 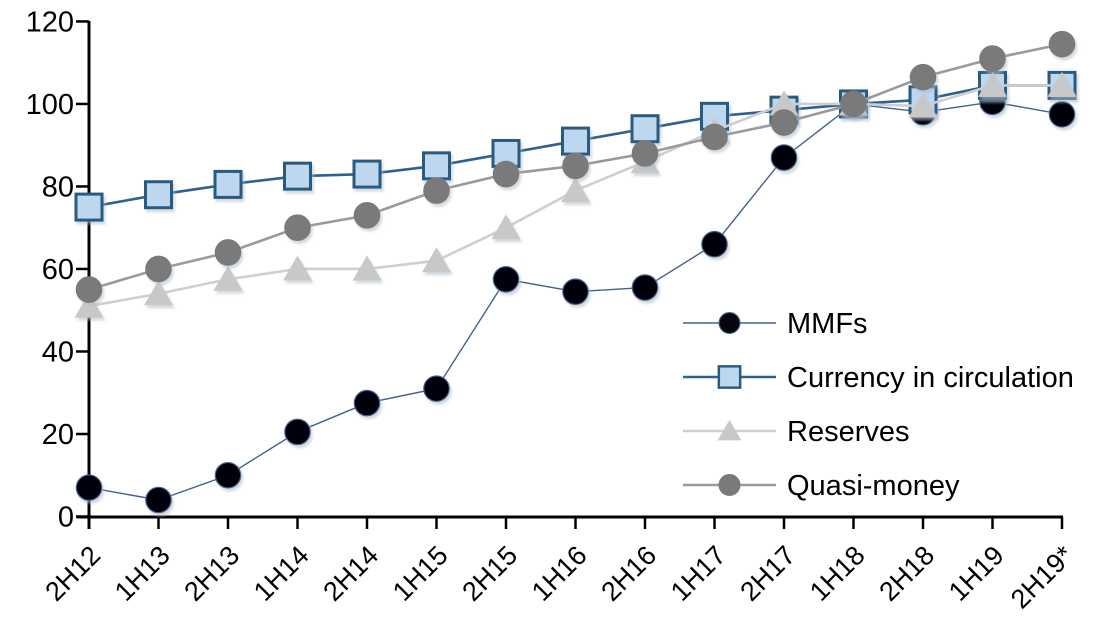 I want to click on y-tick-label: 100, so click(x=50, y=105).